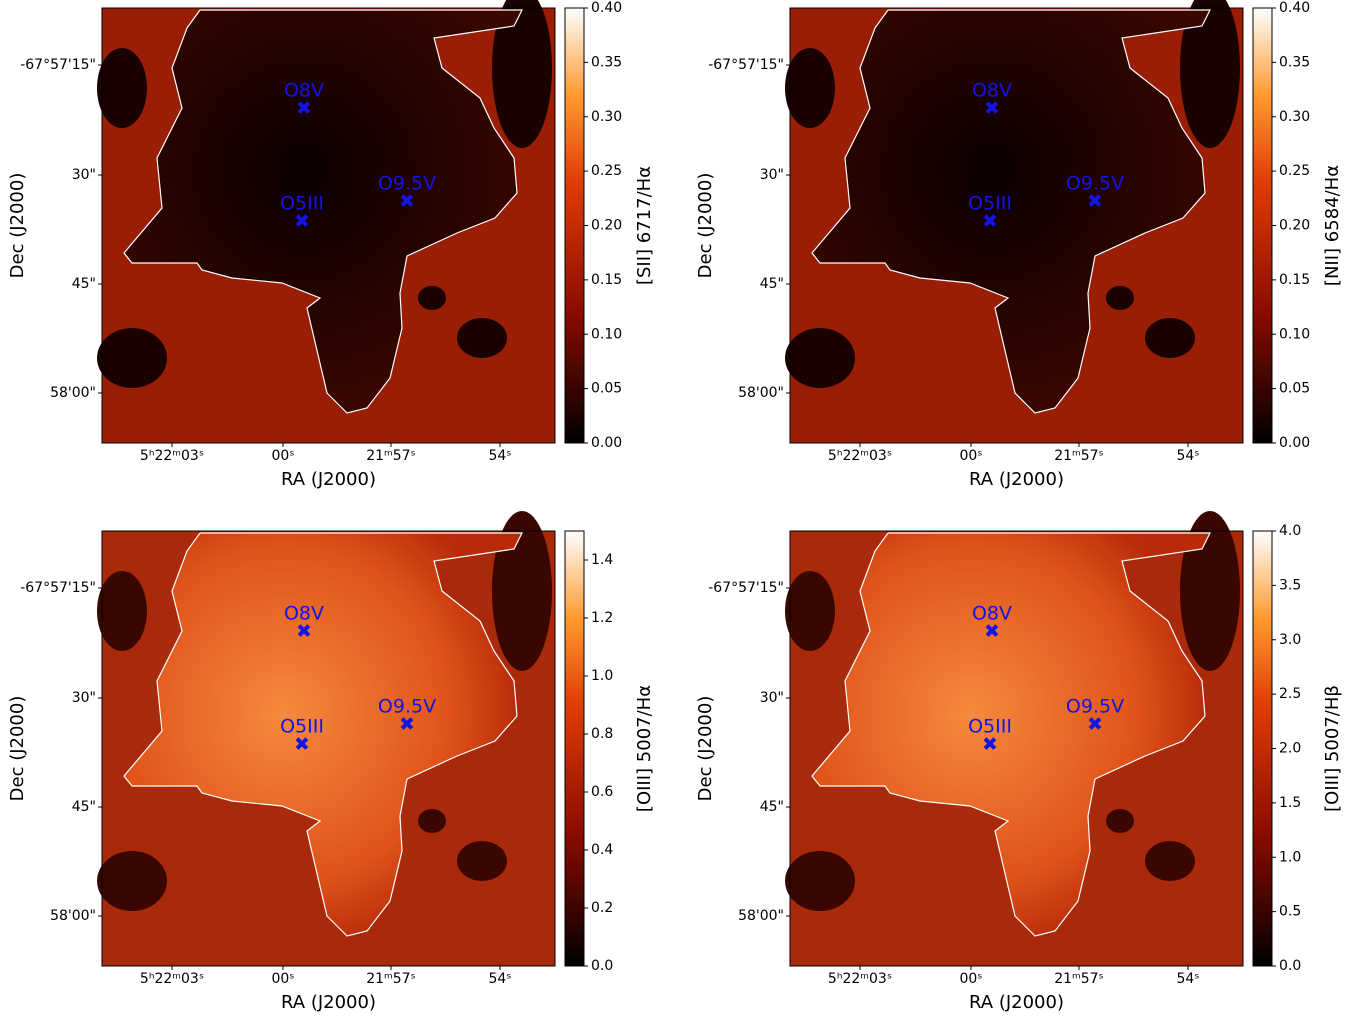  What do you see at coordinates (1290, 694) in the screenshot?
I see `colorbar-tick-label: 2.5` at bounding box center [1290, 694].